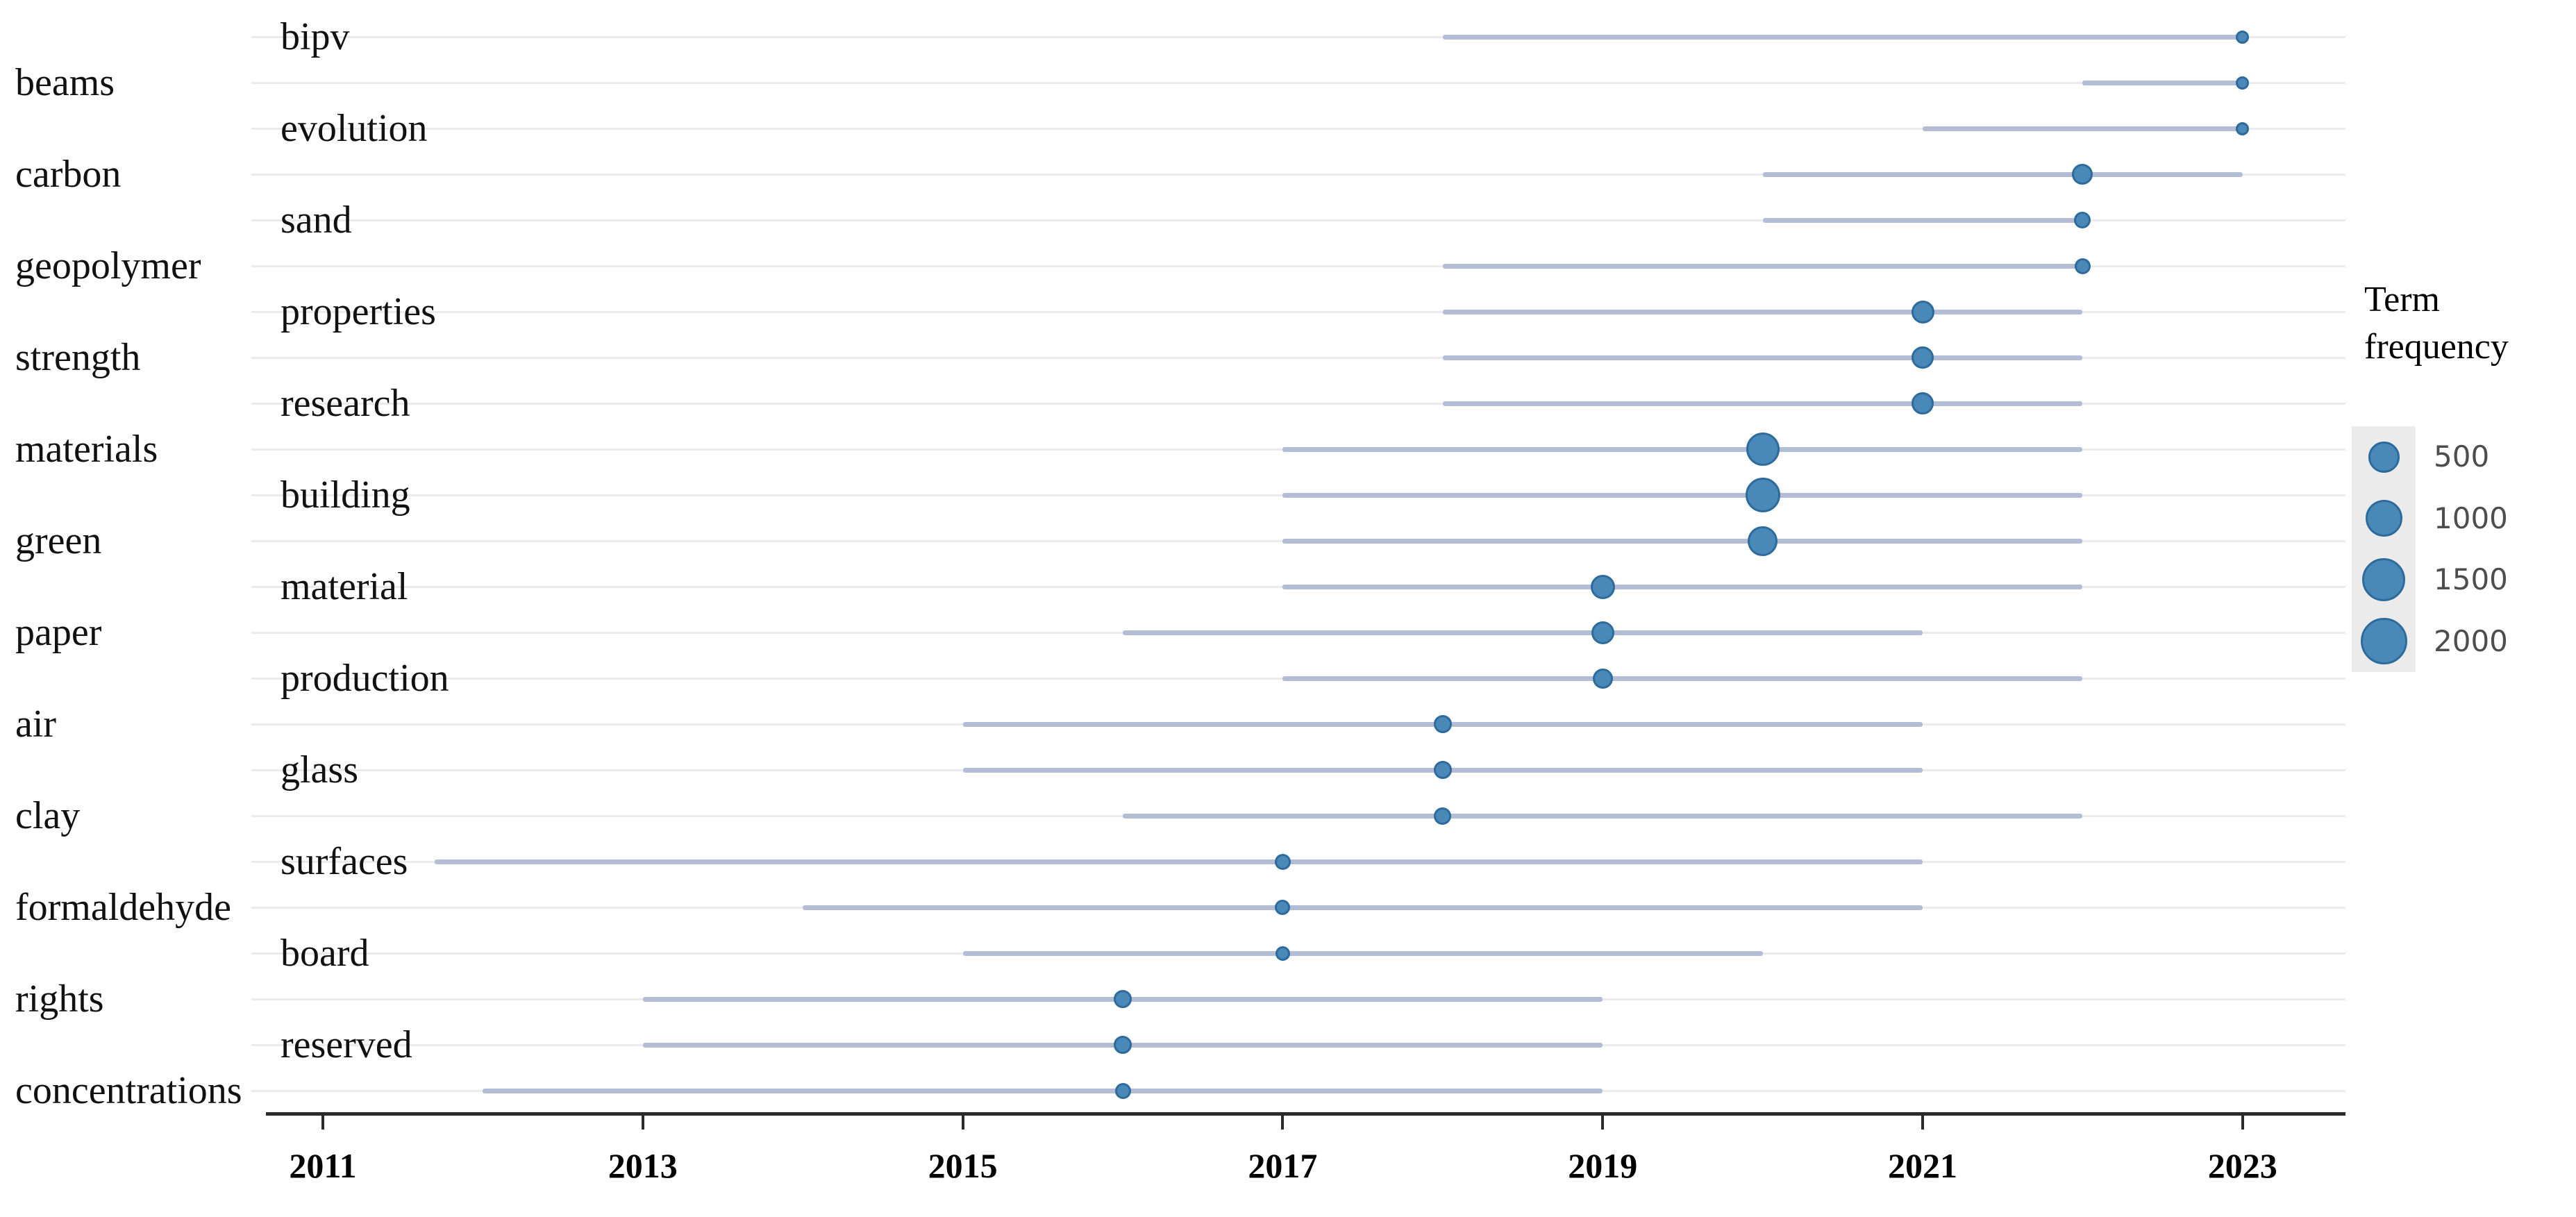 This screenshot has height=1217, width=2576. I want to click on term-label: strength, so click(78, 357).